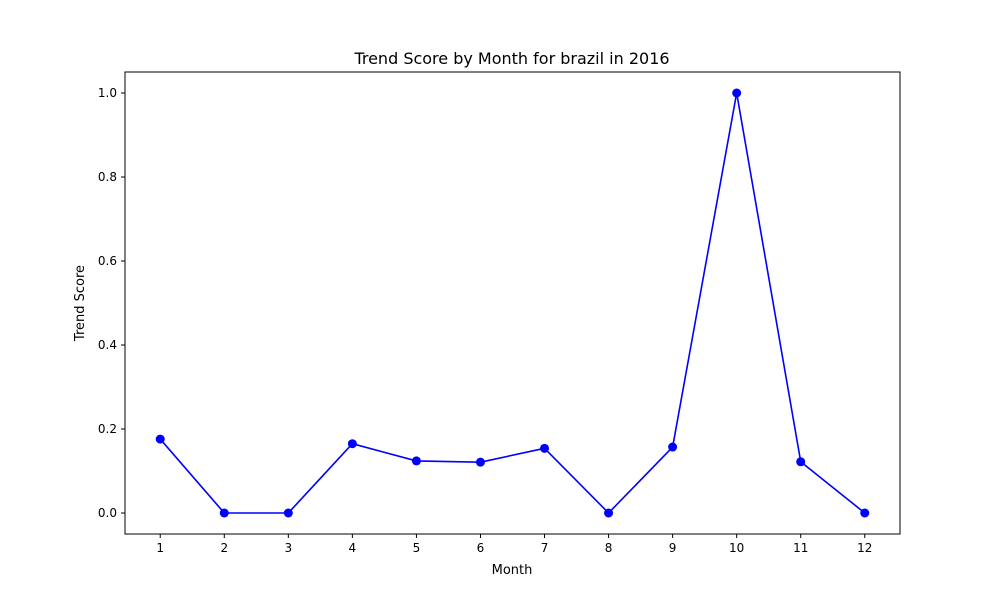 The width and height of the screenshot is (1000, 604). What do you see at coordinates (609, 548) in the screenshot?
I see `x-tick-label: 8` at bounding box center [609, 548].